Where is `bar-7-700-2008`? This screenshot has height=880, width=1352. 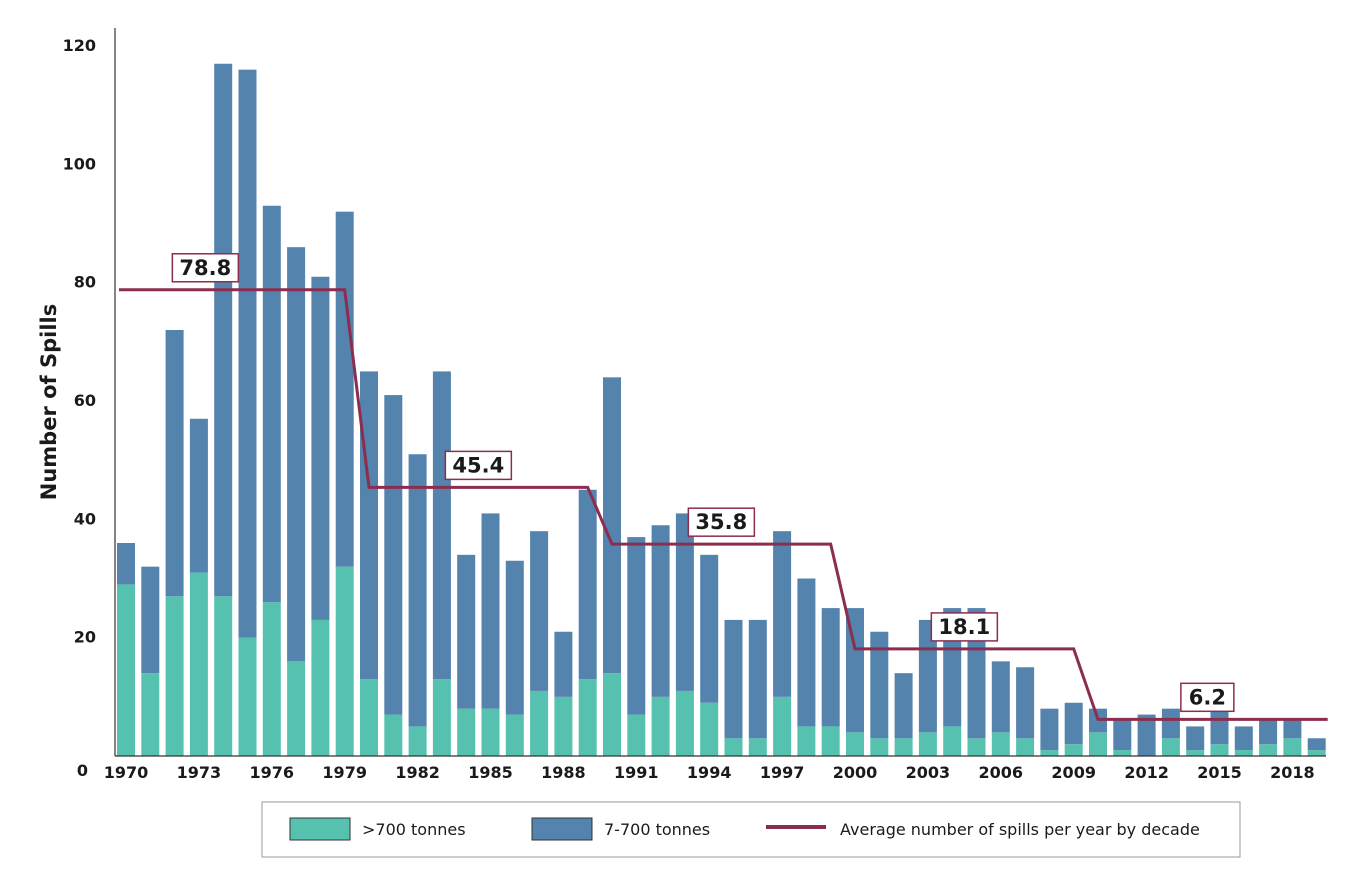
bar-7-700-2008 is located at coordinates (1049, 729).